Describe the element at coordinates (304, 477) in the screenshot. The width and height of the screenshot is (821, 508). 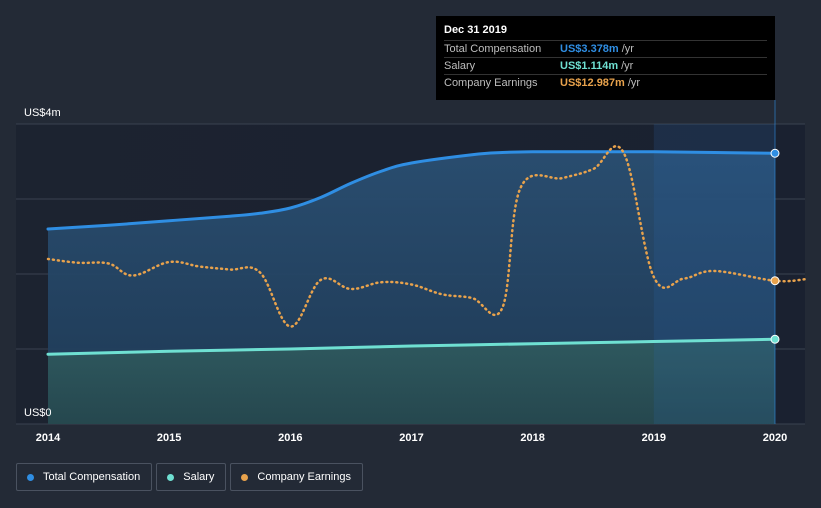
I see `legend-label: Company Earnings` at that location.